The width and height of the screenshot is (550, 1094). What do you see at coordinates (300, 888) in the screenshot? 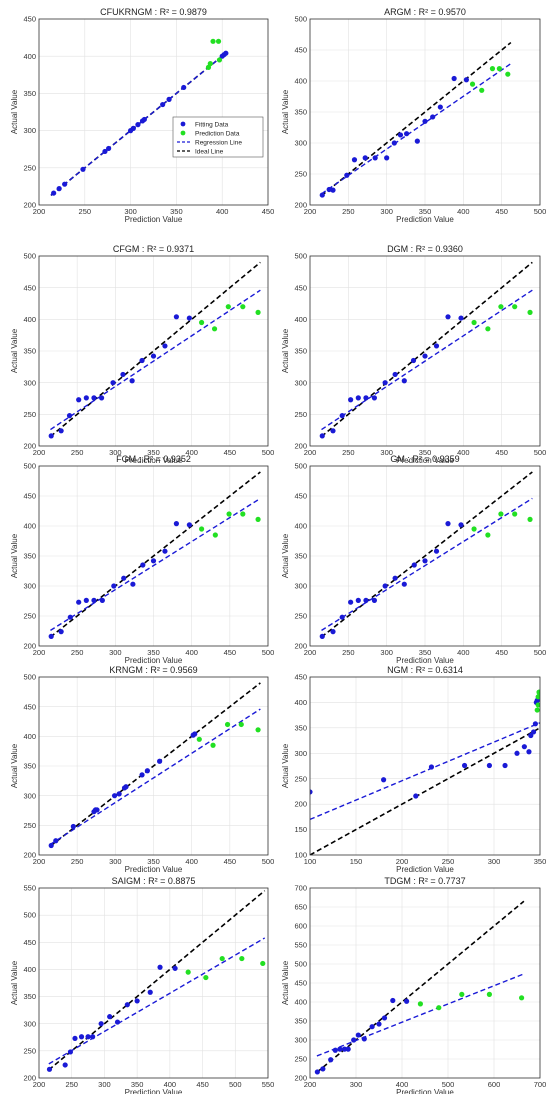
I see `y-tick-label: 700` at bounding box center [300, 888].